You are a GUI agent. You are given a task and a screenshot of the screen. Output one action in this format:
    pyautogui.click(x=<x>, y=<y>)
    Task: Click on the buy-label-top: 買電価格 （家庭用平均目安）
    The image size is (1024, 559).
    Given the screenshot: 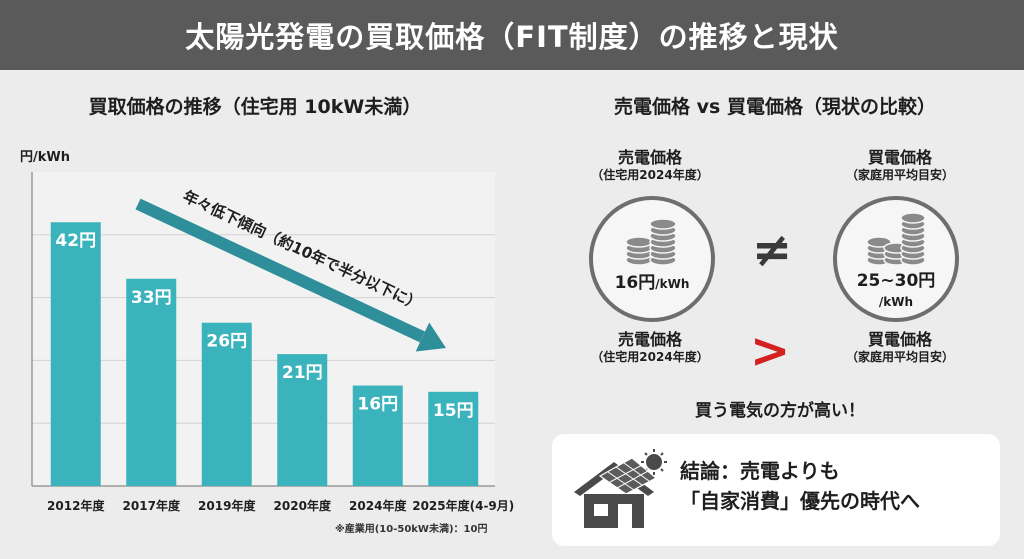 What is the action you would take?
    pyautogui.click(x=900, y=165)
    